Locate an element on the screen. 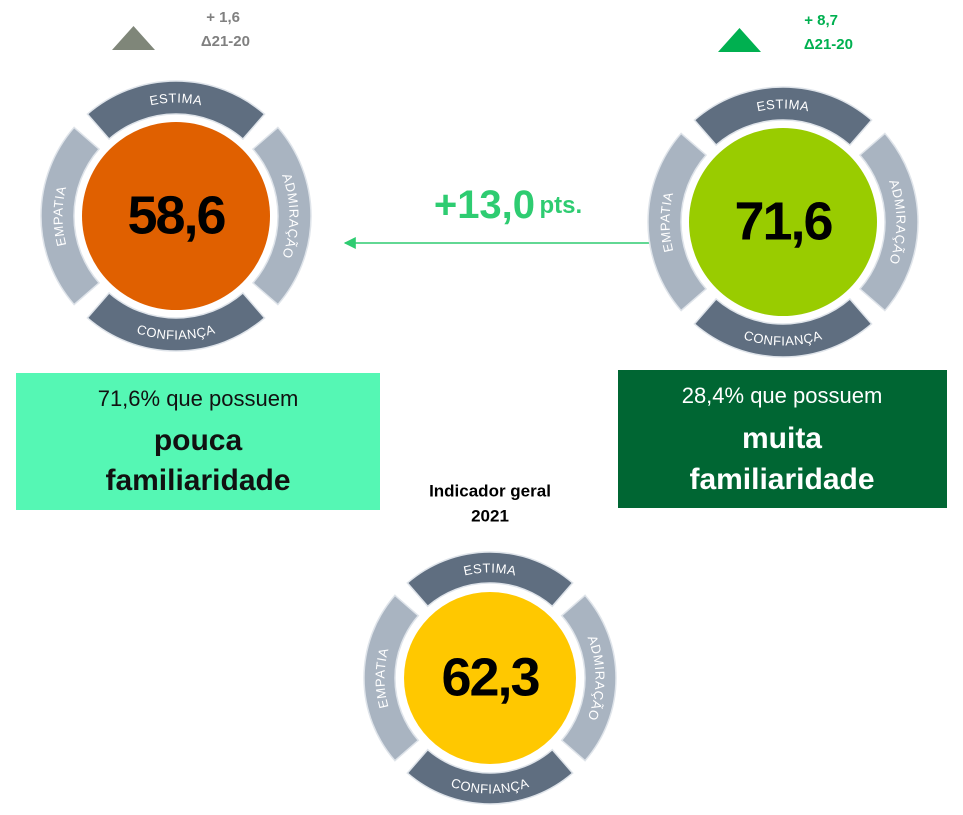 This screenshot has height=815, width=963. score: 58,6 is located at coordinates (176, 215).